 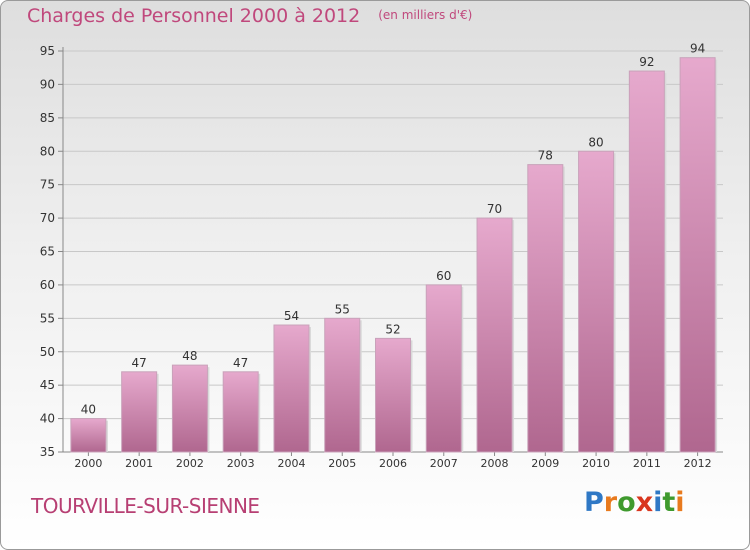 What do you see at coordinates (291, 316) in the screenshot?
I see `bar-value-label: 54` at bounding box center [291, 316].